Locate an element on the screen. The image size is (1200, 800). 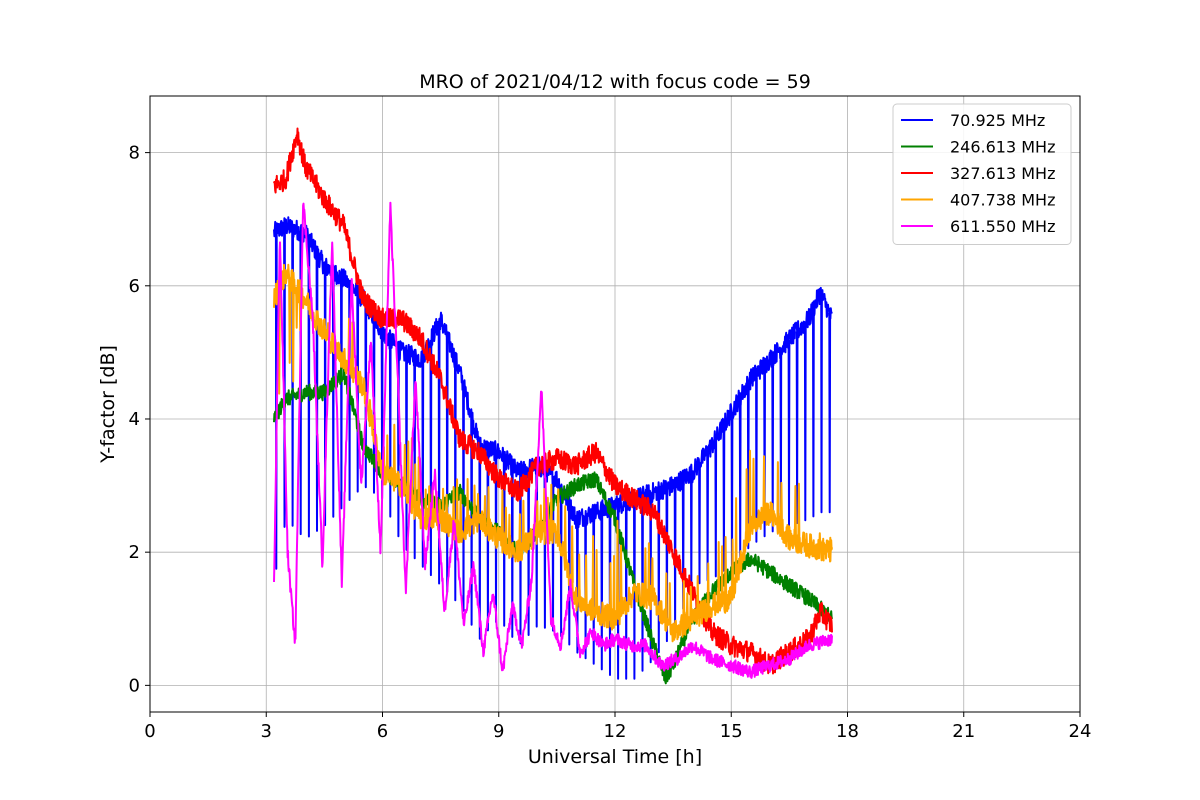
y-tick-label: 4 is located at coordinates (134, 419).